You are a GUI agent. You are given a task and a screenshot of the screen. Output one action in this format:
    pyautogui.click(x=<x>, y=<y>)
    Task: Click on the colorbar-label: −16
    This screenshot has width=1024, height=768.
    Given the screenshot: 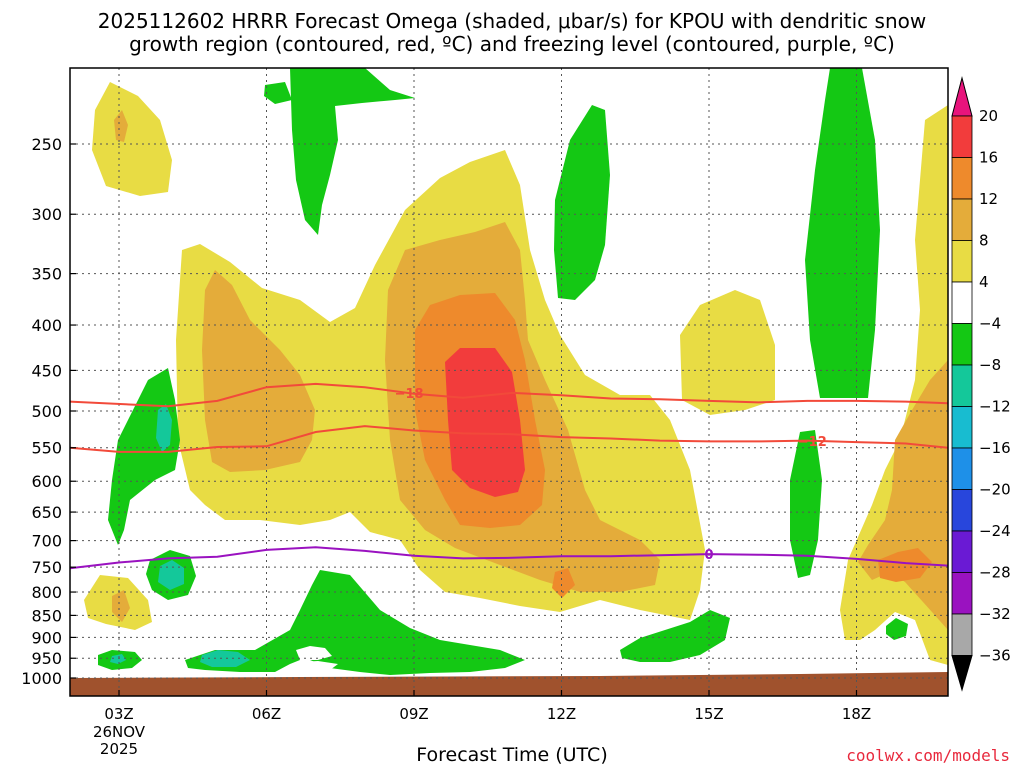 What is the action you would take?
    pyautogui.click(x=995, y=448)
    